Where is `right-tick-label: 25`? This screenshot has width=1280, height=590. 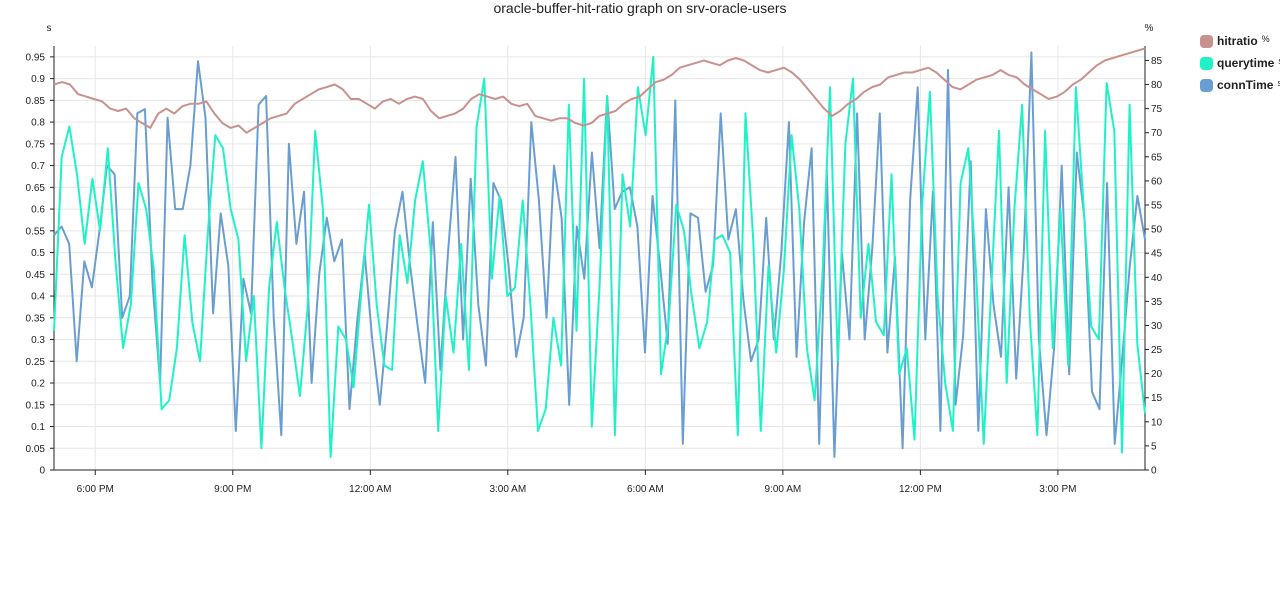 right-tick-label: 25 is located at coordinates (1157, 350).